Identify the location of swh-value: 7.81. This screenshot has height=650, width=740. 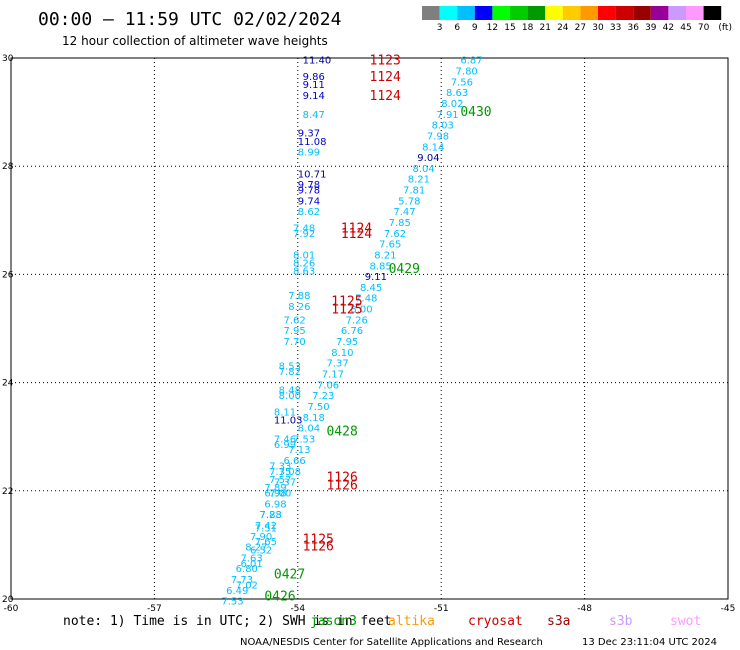
(414, 191).